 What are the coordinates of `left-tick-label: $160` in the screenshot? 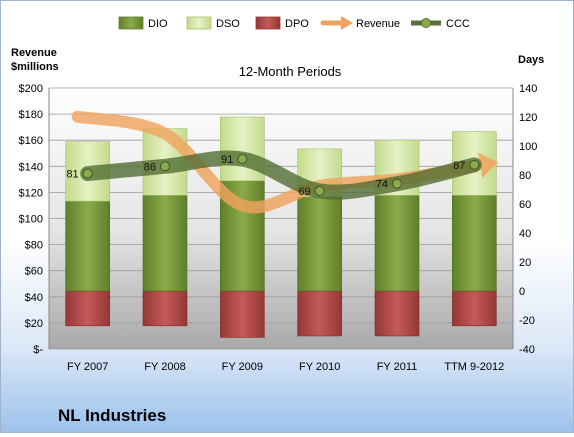 It's located at (31, 141).